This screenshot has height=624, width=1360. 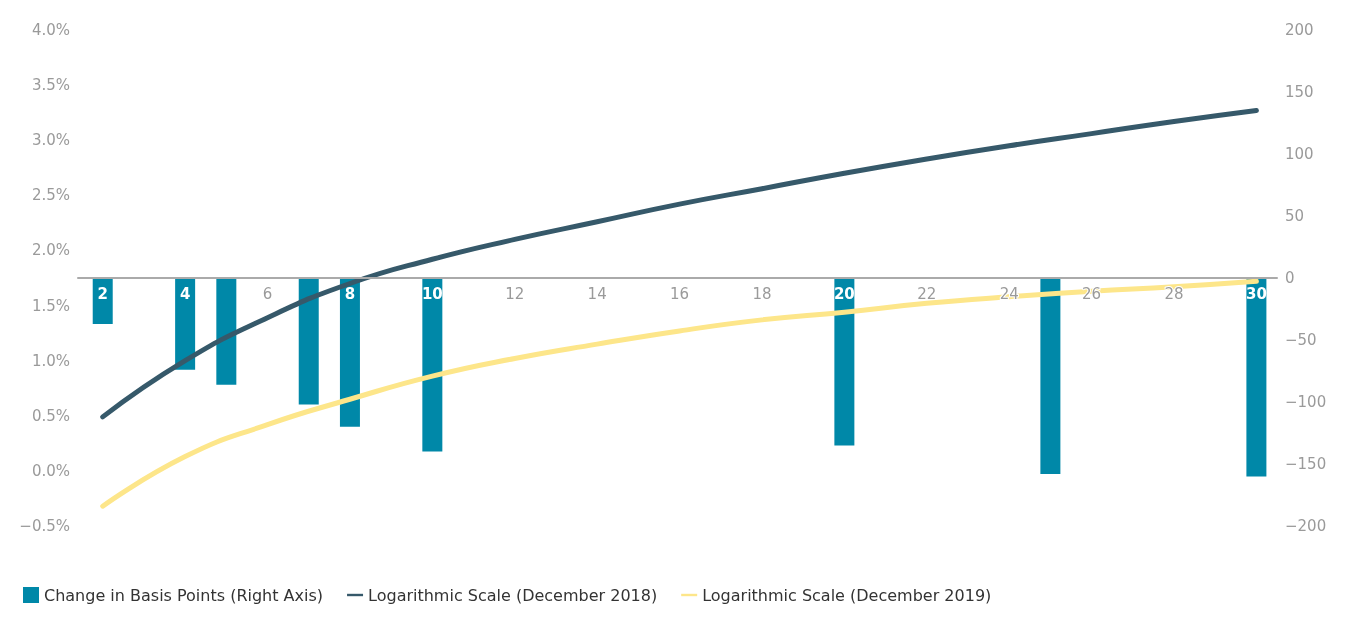 I want to click on y2-tick-label: 0, so click(x=1290, y=278).